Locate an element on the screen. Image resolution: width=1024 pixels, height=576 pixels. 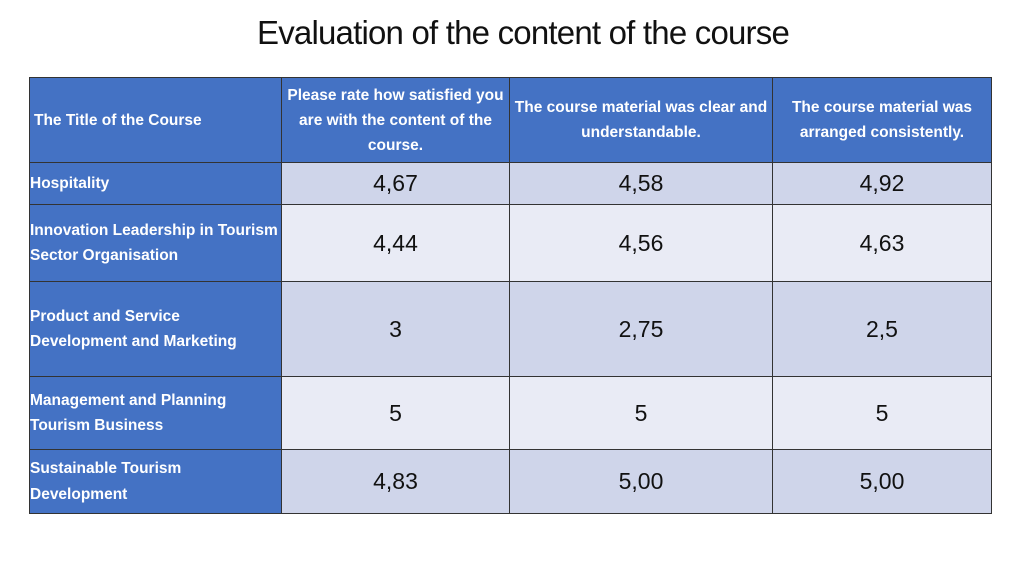
cell-consistency: 5 is located at coordinates (882, 413).